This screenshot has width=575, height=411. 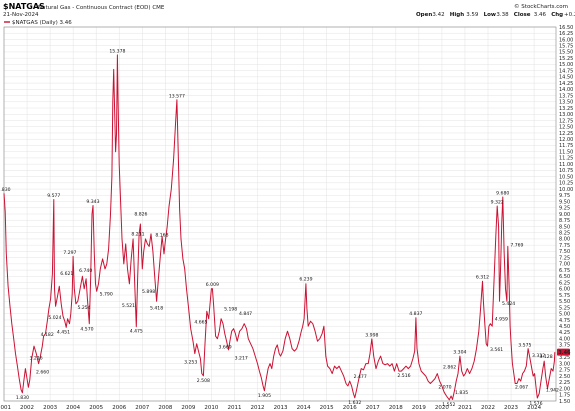 I want to click on data-label: 6.009, so click(x=212, y=285).